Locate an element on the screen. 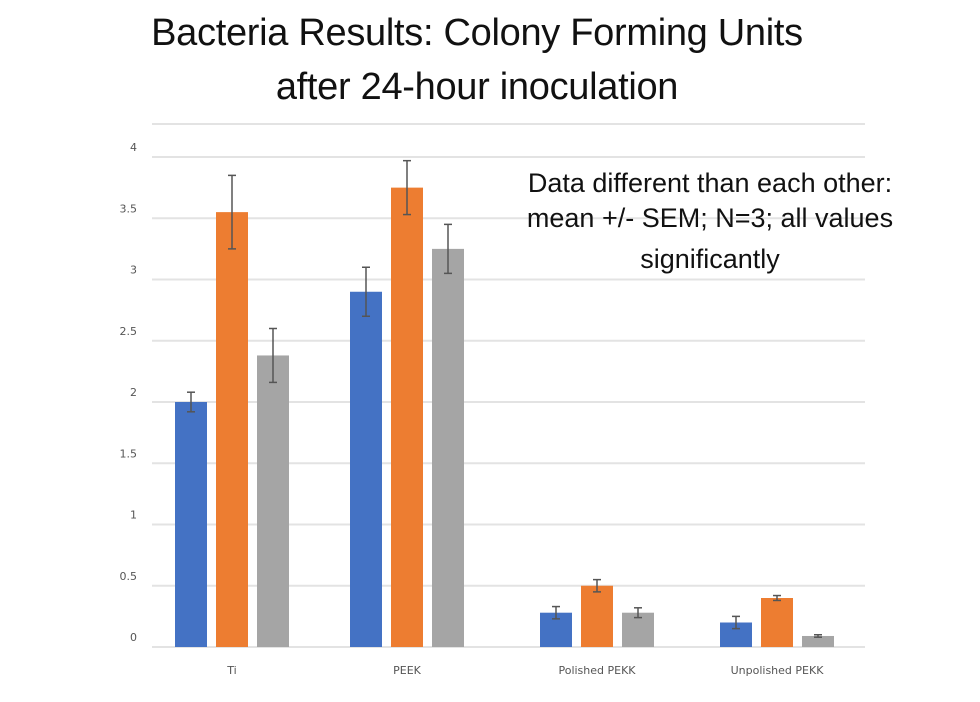 Image resolution: width=980 pixels, height=702 pixels. chart-title-line-2: after 24-hour inoculation is located at coordinates (477, 87).